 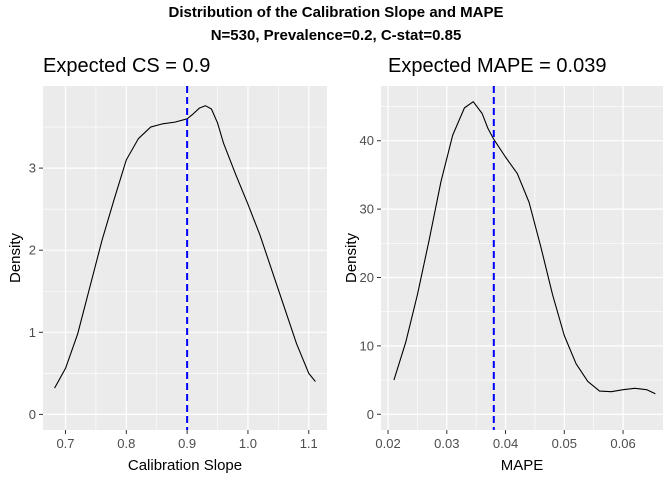 What do you see at coordinates (248, 443) in the screenshot?
I see `panel-1-x-tick-label: 1.0` at bounding box center [248, 443].